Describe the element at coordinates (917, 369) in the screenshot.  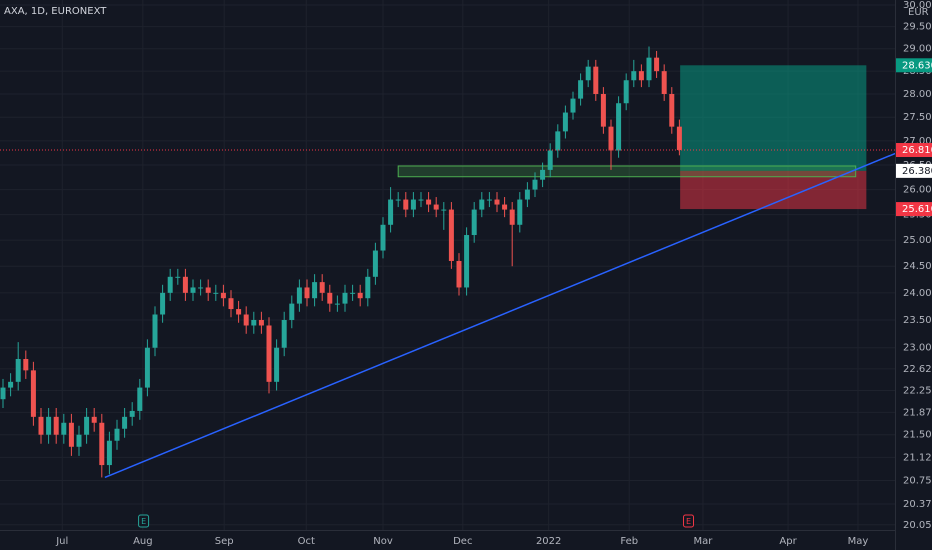
I see `y-tick-label: 22.625` at that location.